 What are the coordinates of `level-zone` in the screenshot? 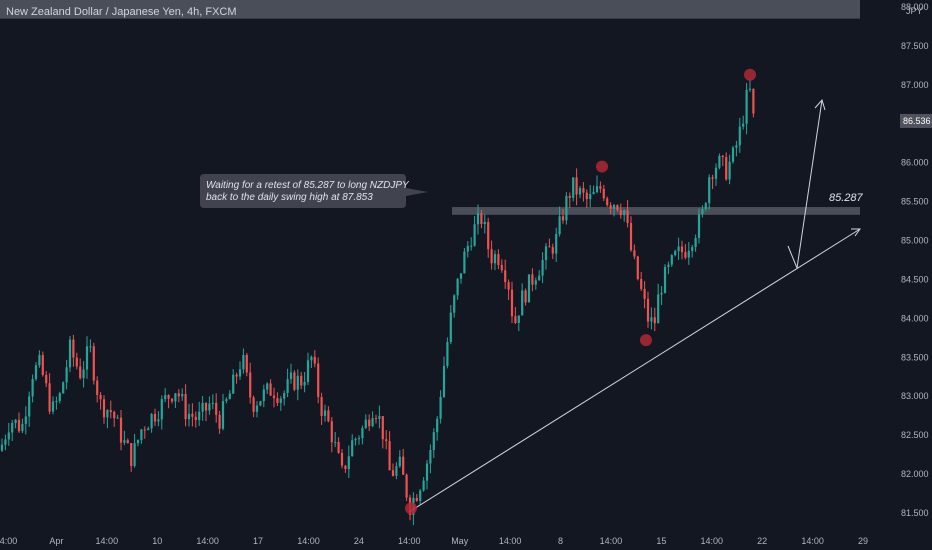 It's located at (656, 211).